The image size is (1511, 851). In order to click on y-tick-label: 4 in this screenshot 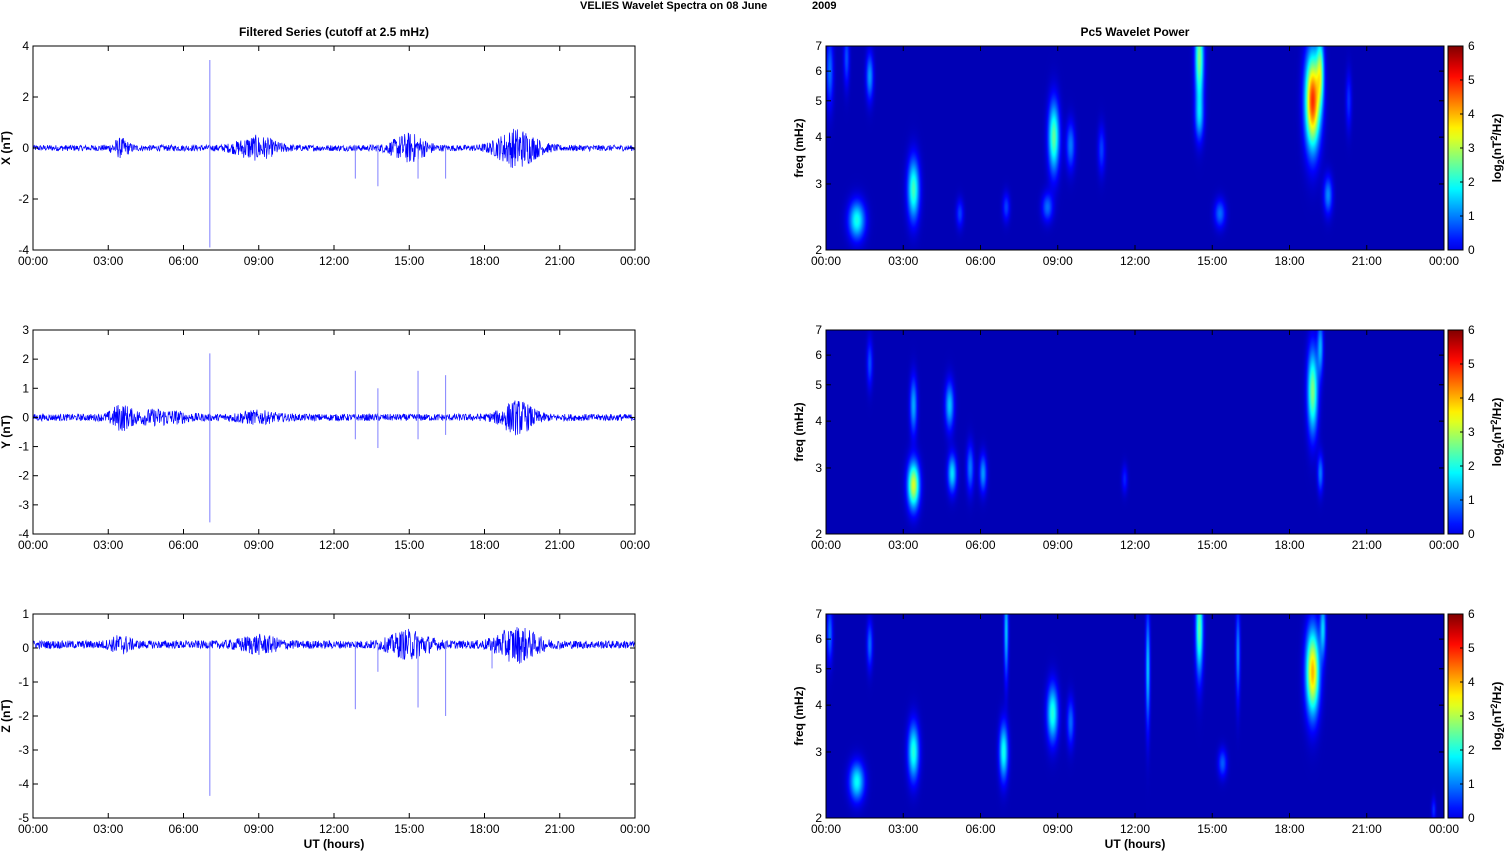, I will do `click(25, 46)`.